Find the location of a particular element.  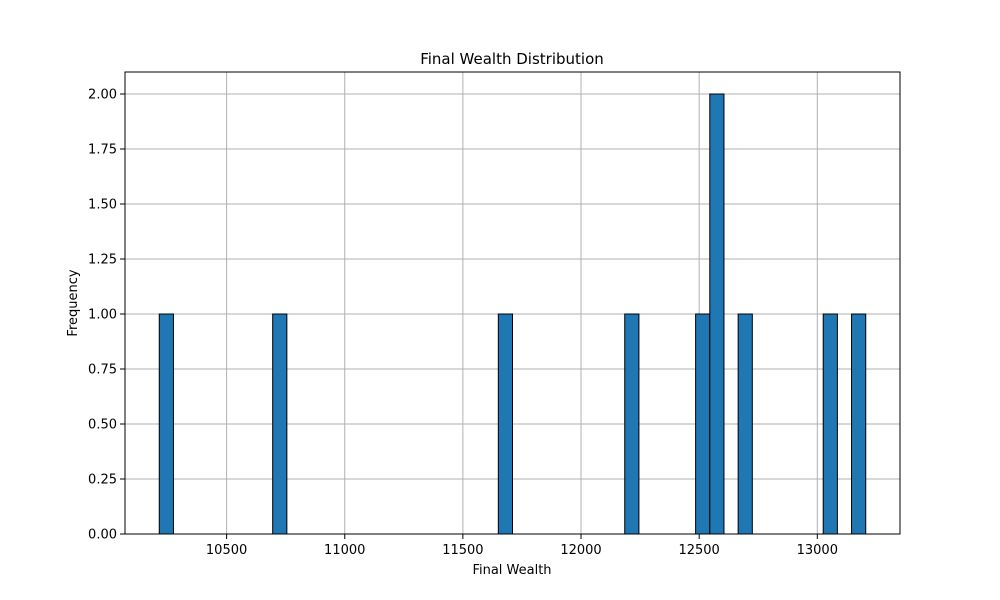

y-tick-label: 1.00 is located at coordinates (102, 315).